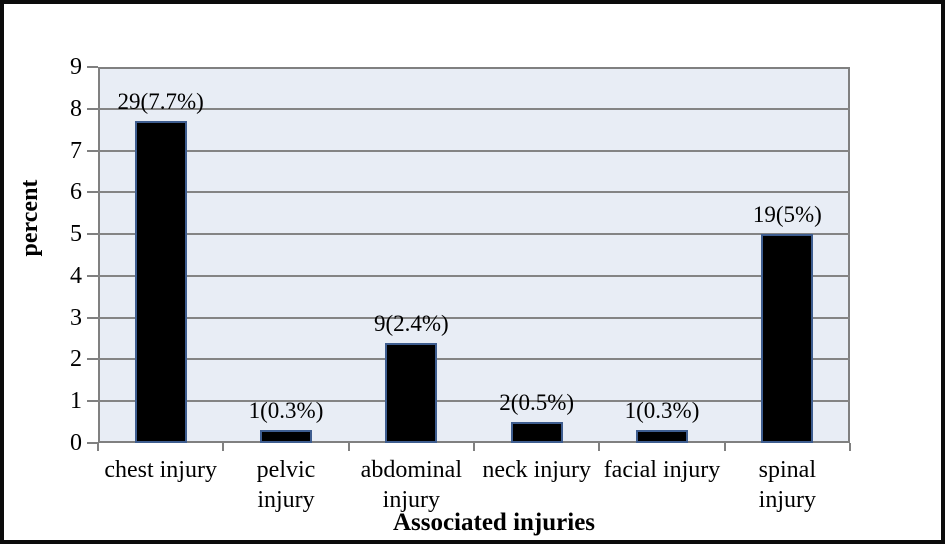  Describe the element at coordinates (411, 485) in the screenshot. I see `x-category-label: abdominal injury` at that location.